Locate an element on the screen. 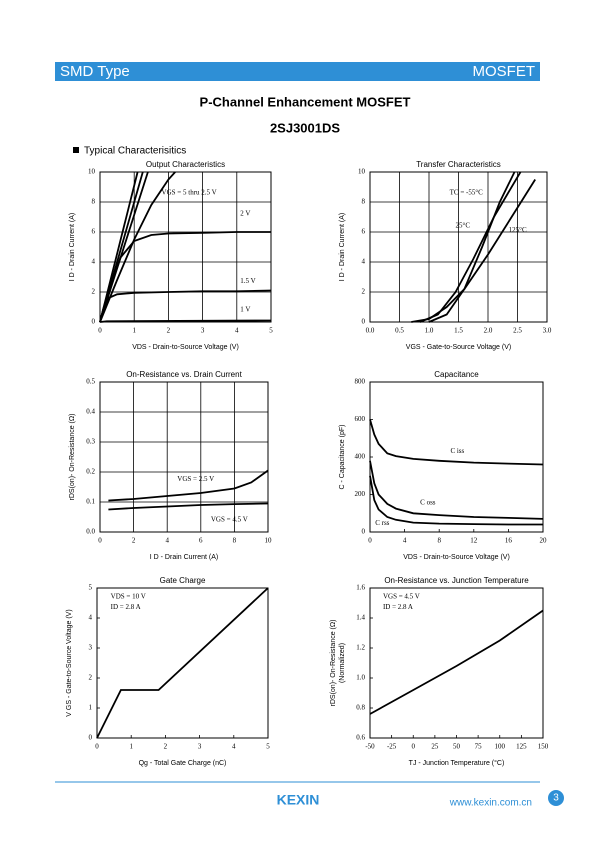  annotation: VGS = 4.5 V is located at coordinates (401, 597).